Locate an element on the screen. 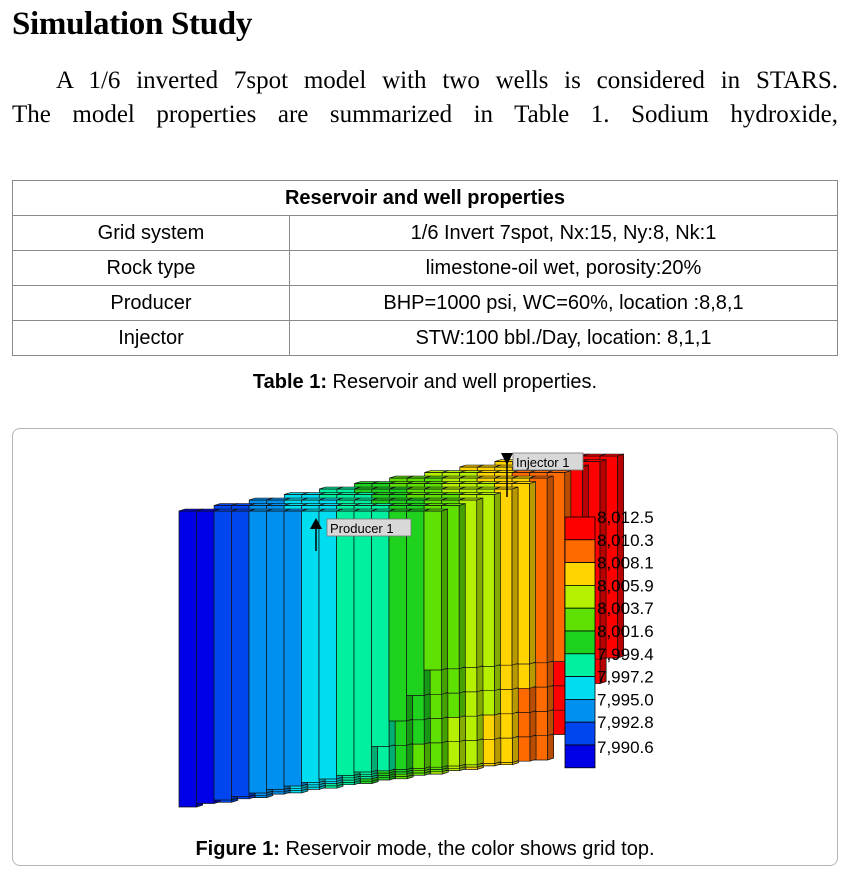  legend-tick-label: 7,999.4 is located at coordinates (625, 654).